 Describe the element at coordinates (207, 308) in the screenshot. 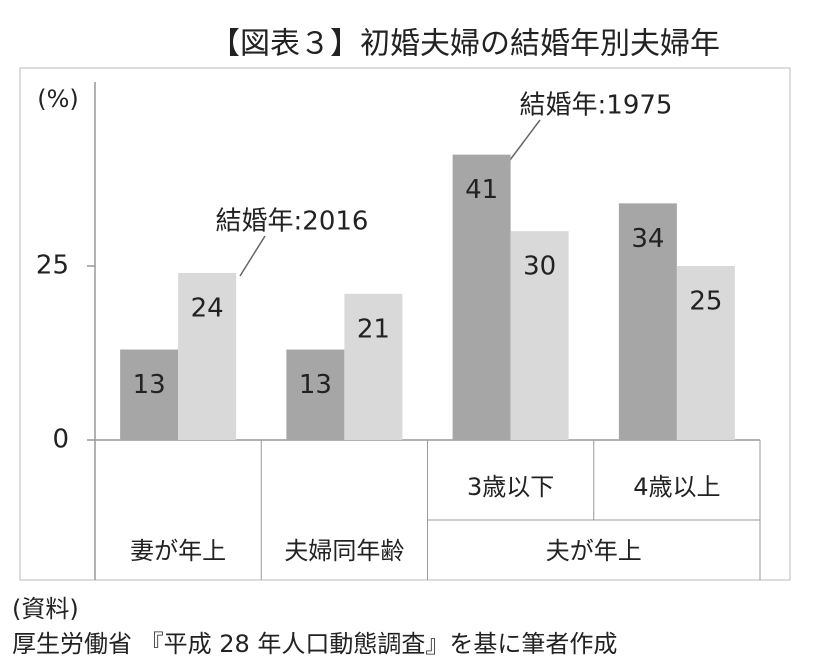

I see `data-label: 24` at that location.